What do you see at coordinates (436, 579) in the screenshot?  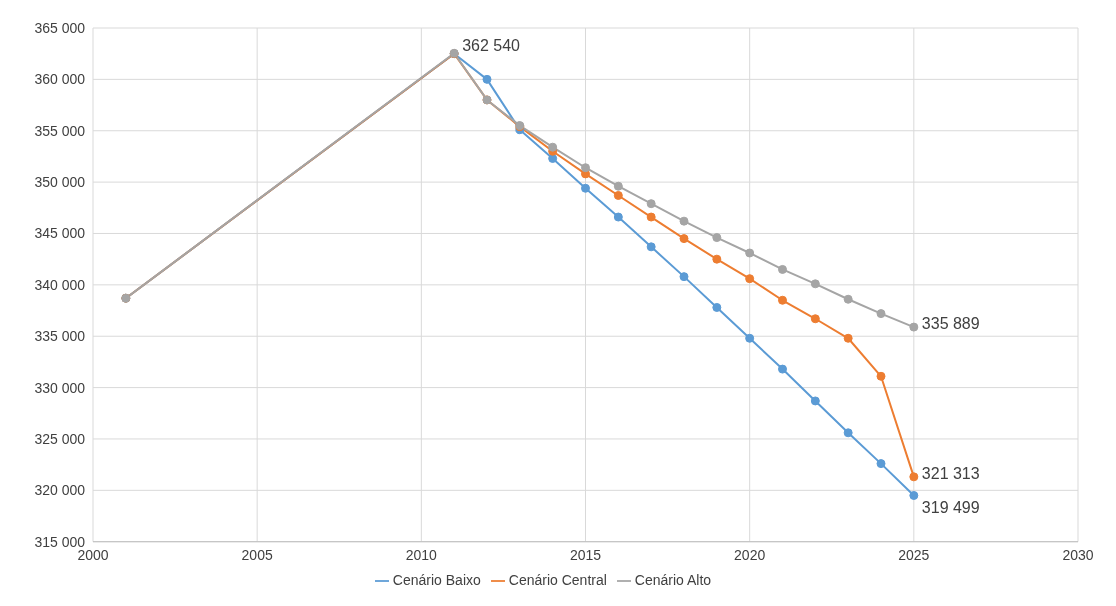 I see `legend-label: Cenário Baixo` at bounding box center [436, 579].